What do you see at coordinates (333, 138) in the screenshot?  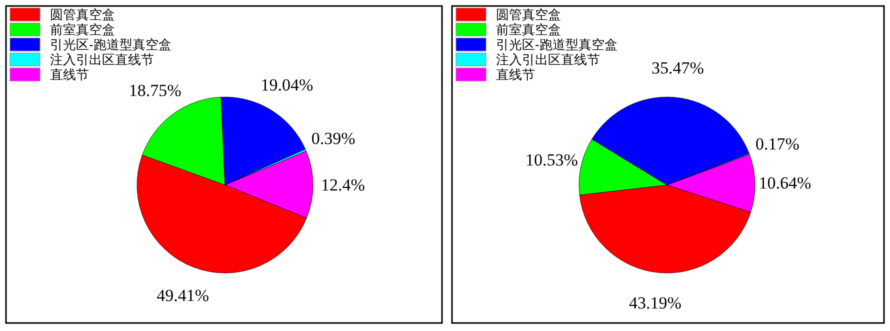 I see `data-label: 0.39%` at bounding box center [333, 138].